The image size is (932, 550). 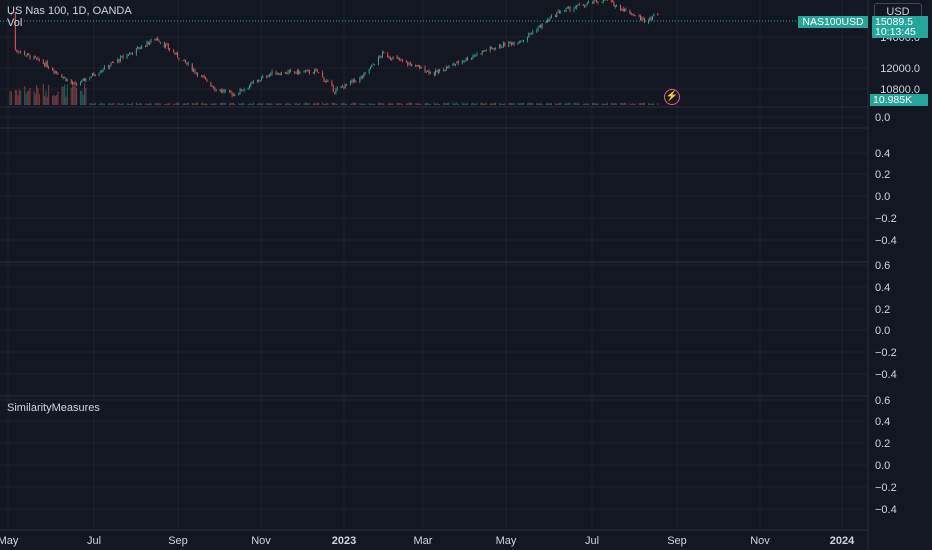 What do you see at coordinates (898, 11) in the screenshot?
I see `currency-button: USD` at bounding box center [898, 11].